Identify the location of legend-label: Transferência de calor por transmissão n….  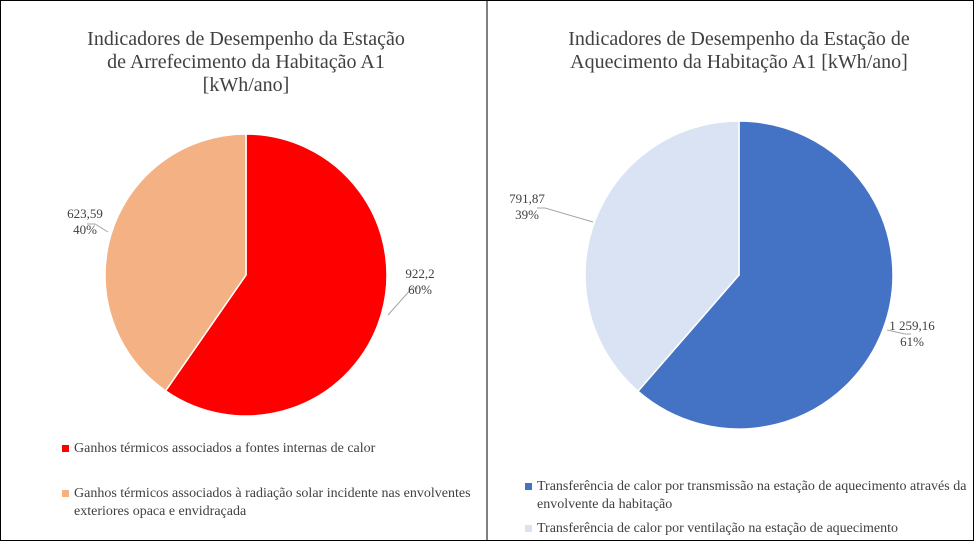
(752, 495).